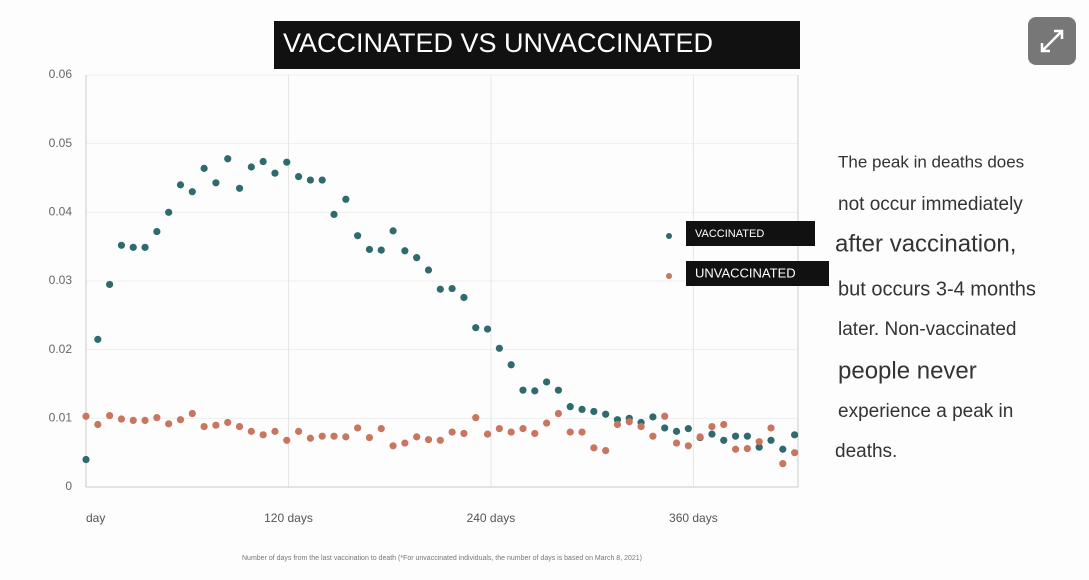 The image size is (1089, 580). I want to click on y-tick-label: 0.06, so click(61, 74).